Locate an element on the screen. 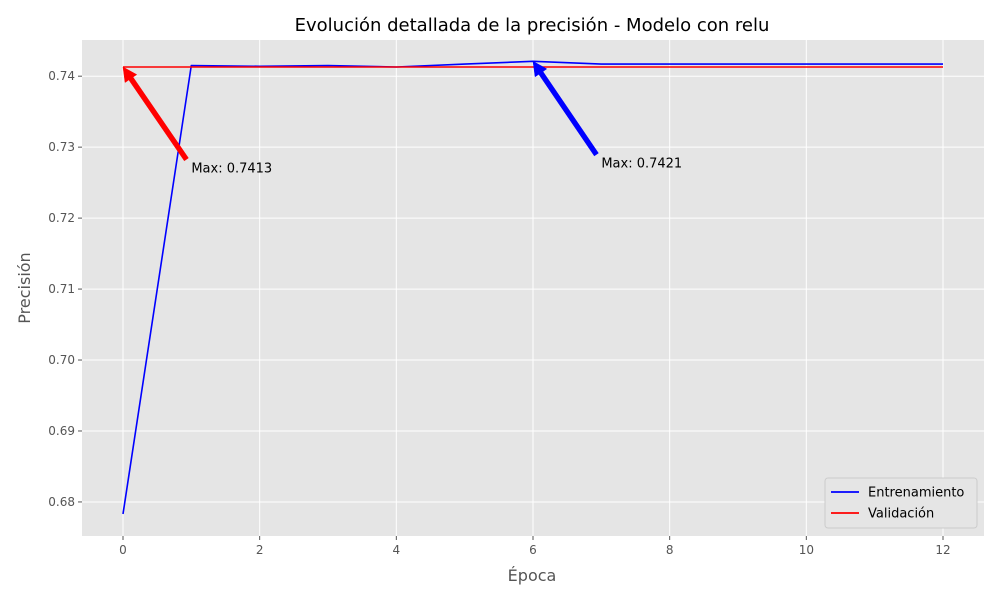  x-tick-label: 8 is located at coordinates (670, 550).